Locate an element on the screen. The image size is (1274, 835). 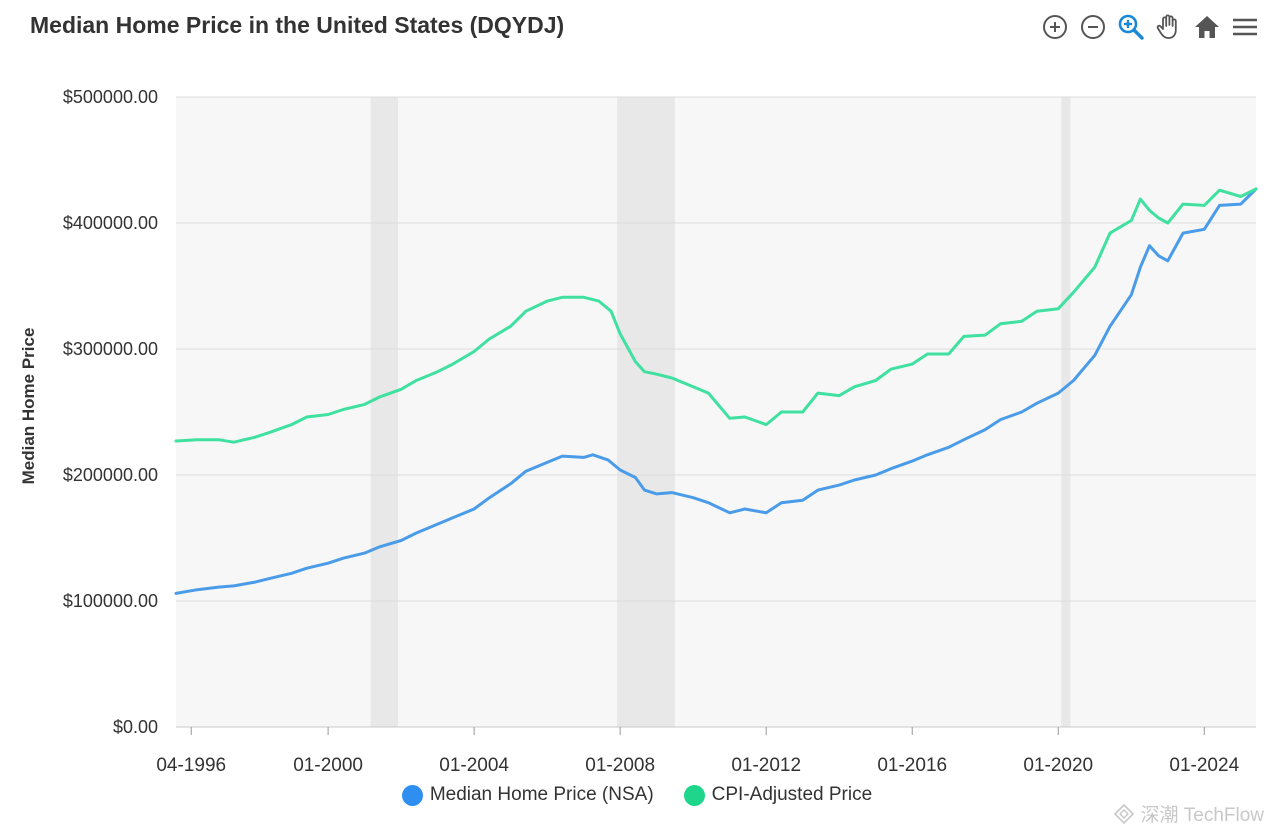
y-tick-label: $500000.00 is located at coordinates (110, 97).